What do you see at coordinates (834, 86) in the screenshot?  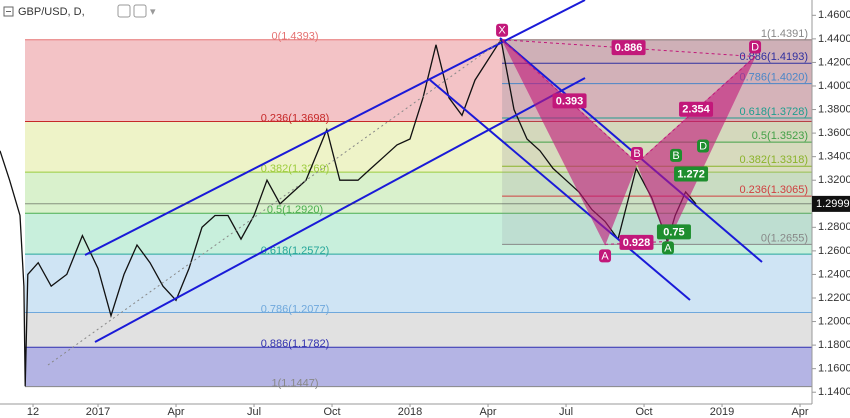 I see `y-tick-label: 1.4000` at bounding box center [834, 86].